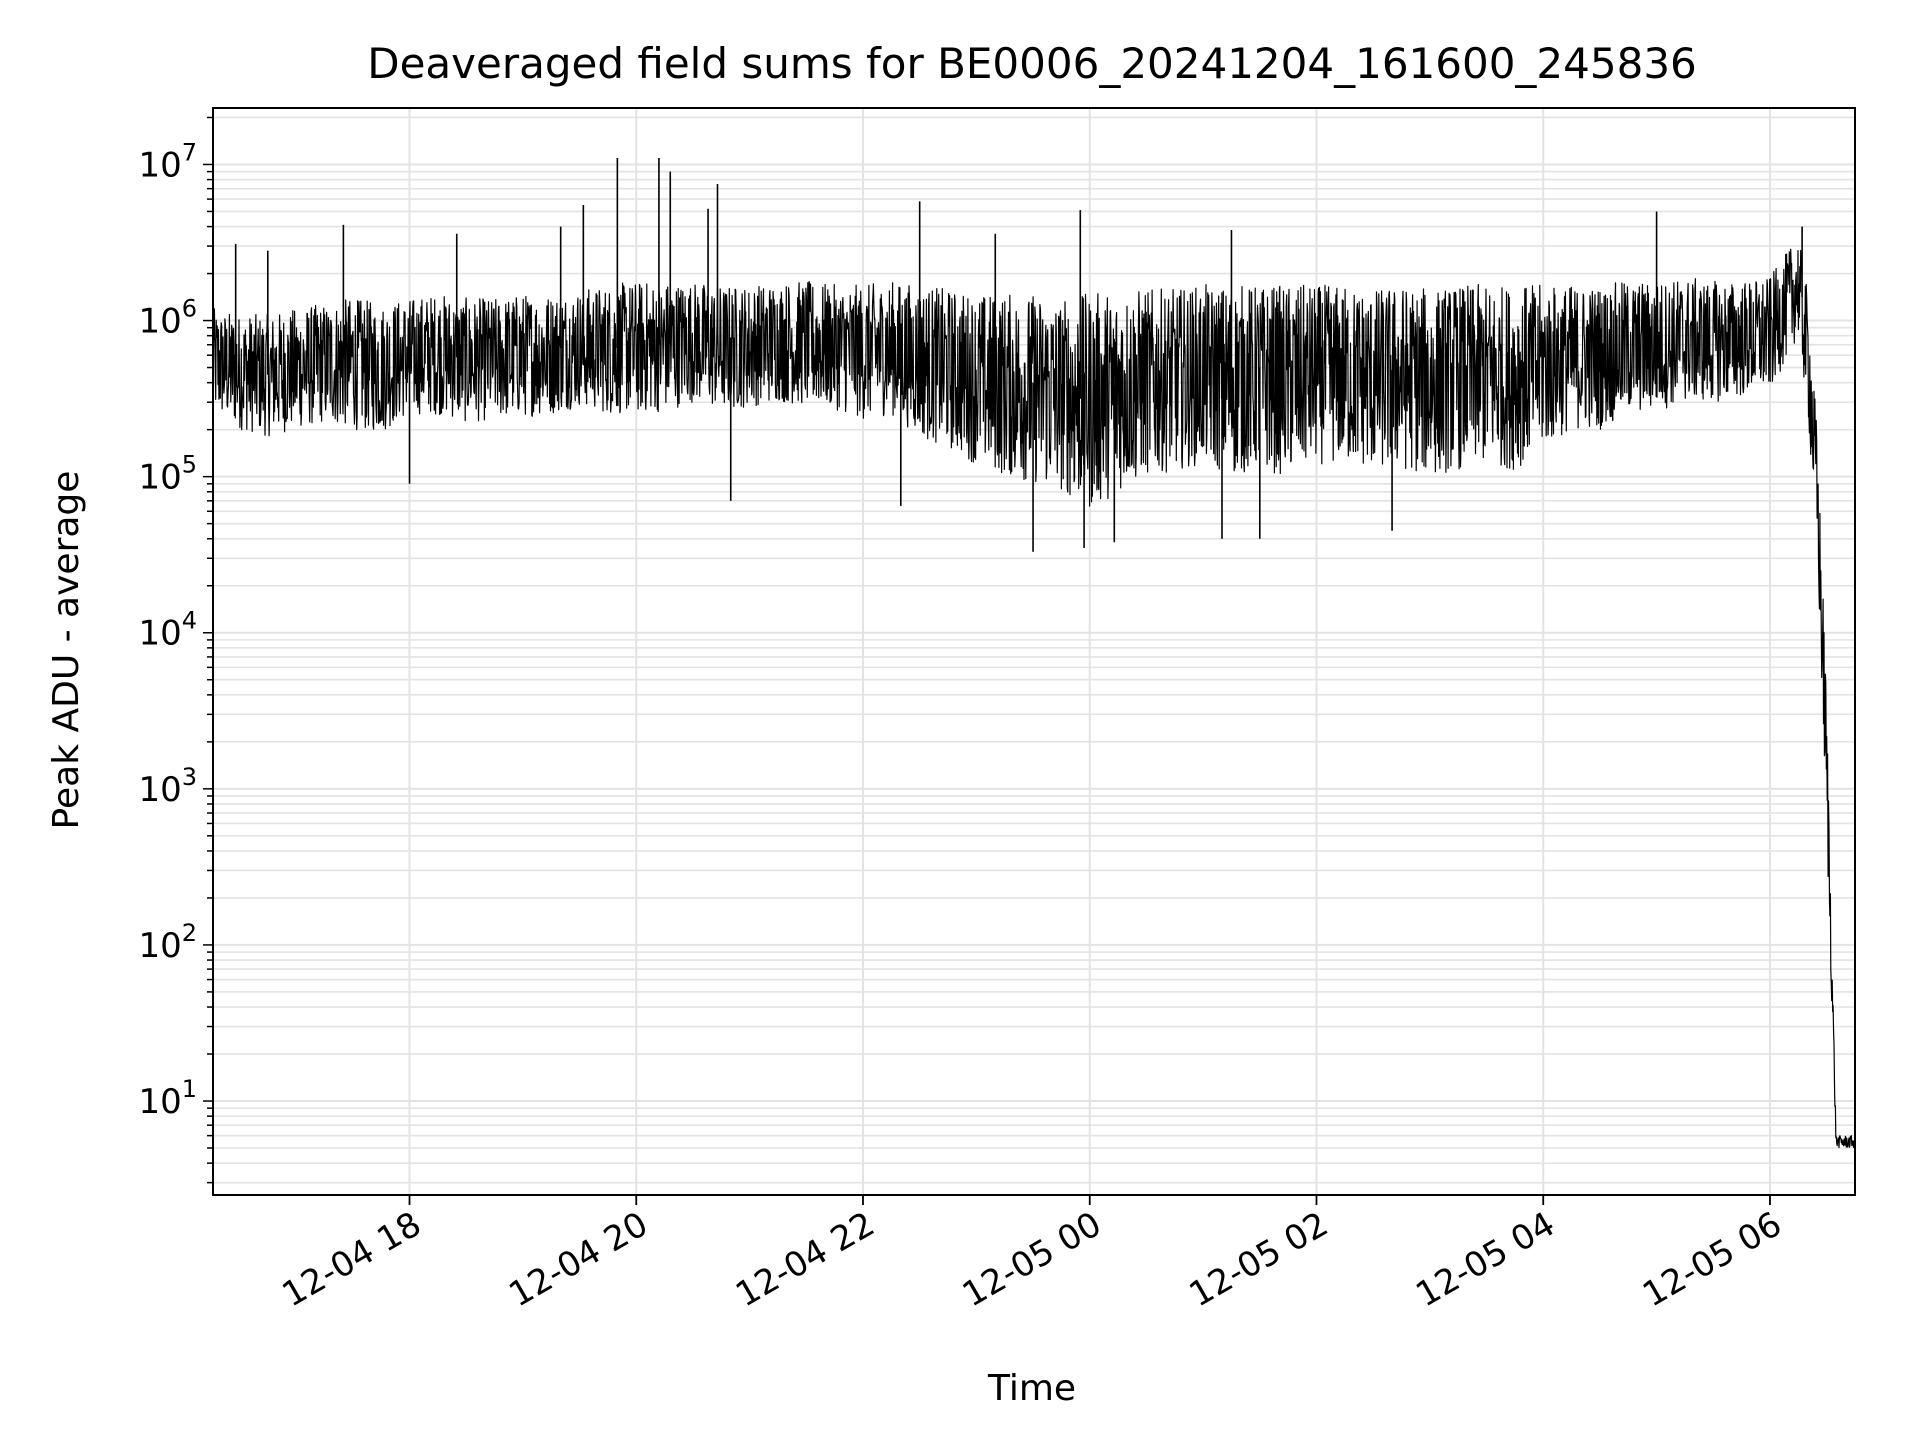 The image size is (1920, 1440). What do you see at coordinates (1031, 1388) in the screenshot?
I see `x-axis-label: Time` at bounding box center [1031, 1388].